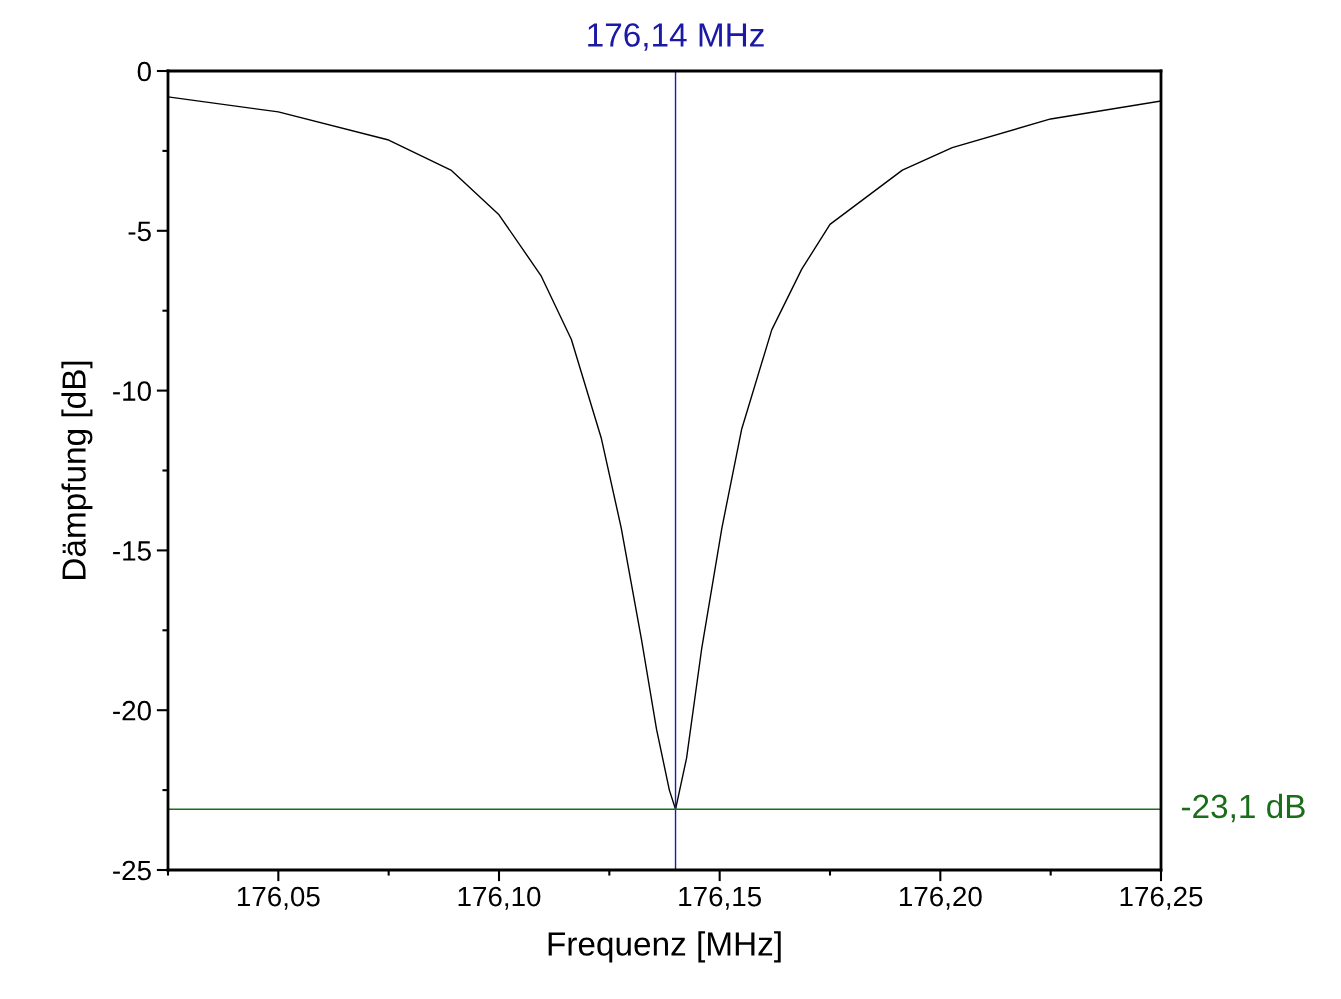 This screenshot has width=1341, height=999. I want to click on y-tick-label: -15, so click(132, 551).